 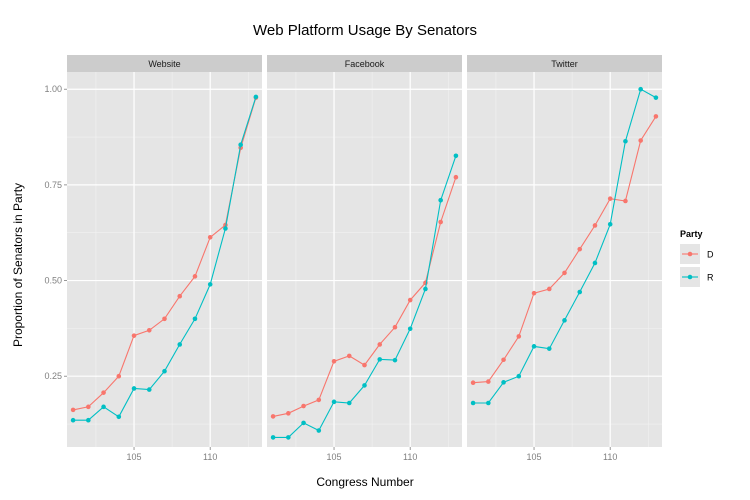 I want to click on facet-label: Twitter, so click(x=564, y=64).